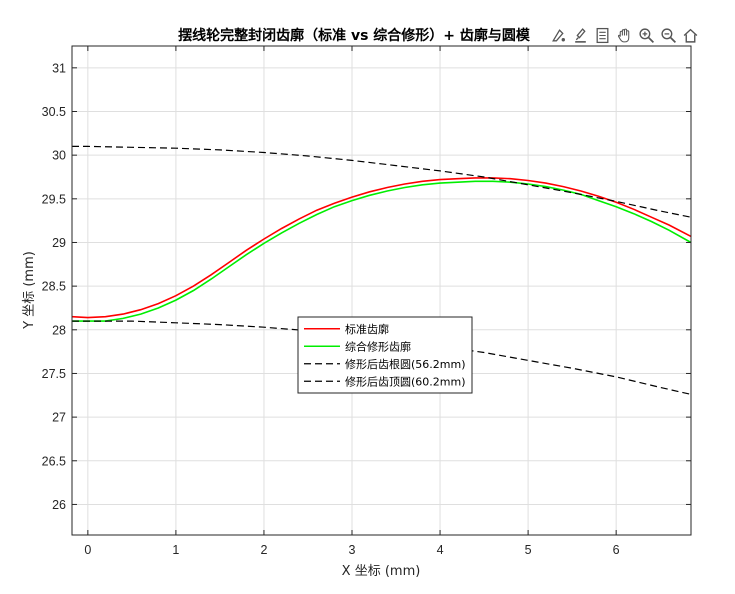 This screenshot has width=735, height=594. What do you see at coordinates (59, 68) in the screenshot?
I see `y-tick-label: 31` at bounding box center [59, 68].